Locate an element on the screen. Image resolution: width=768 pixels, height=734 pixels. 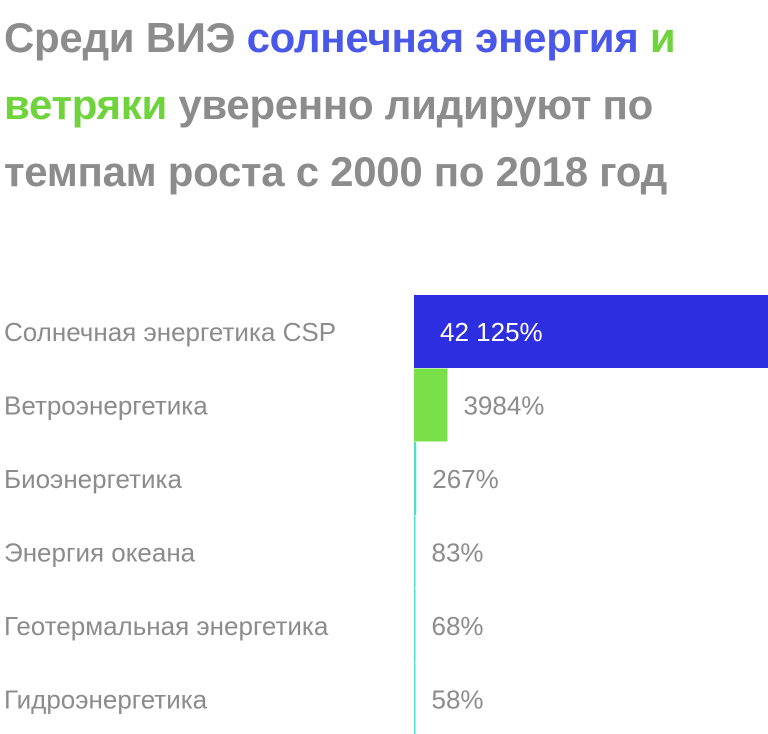
value-label: 42 125% is located at coordinates (491, 332).